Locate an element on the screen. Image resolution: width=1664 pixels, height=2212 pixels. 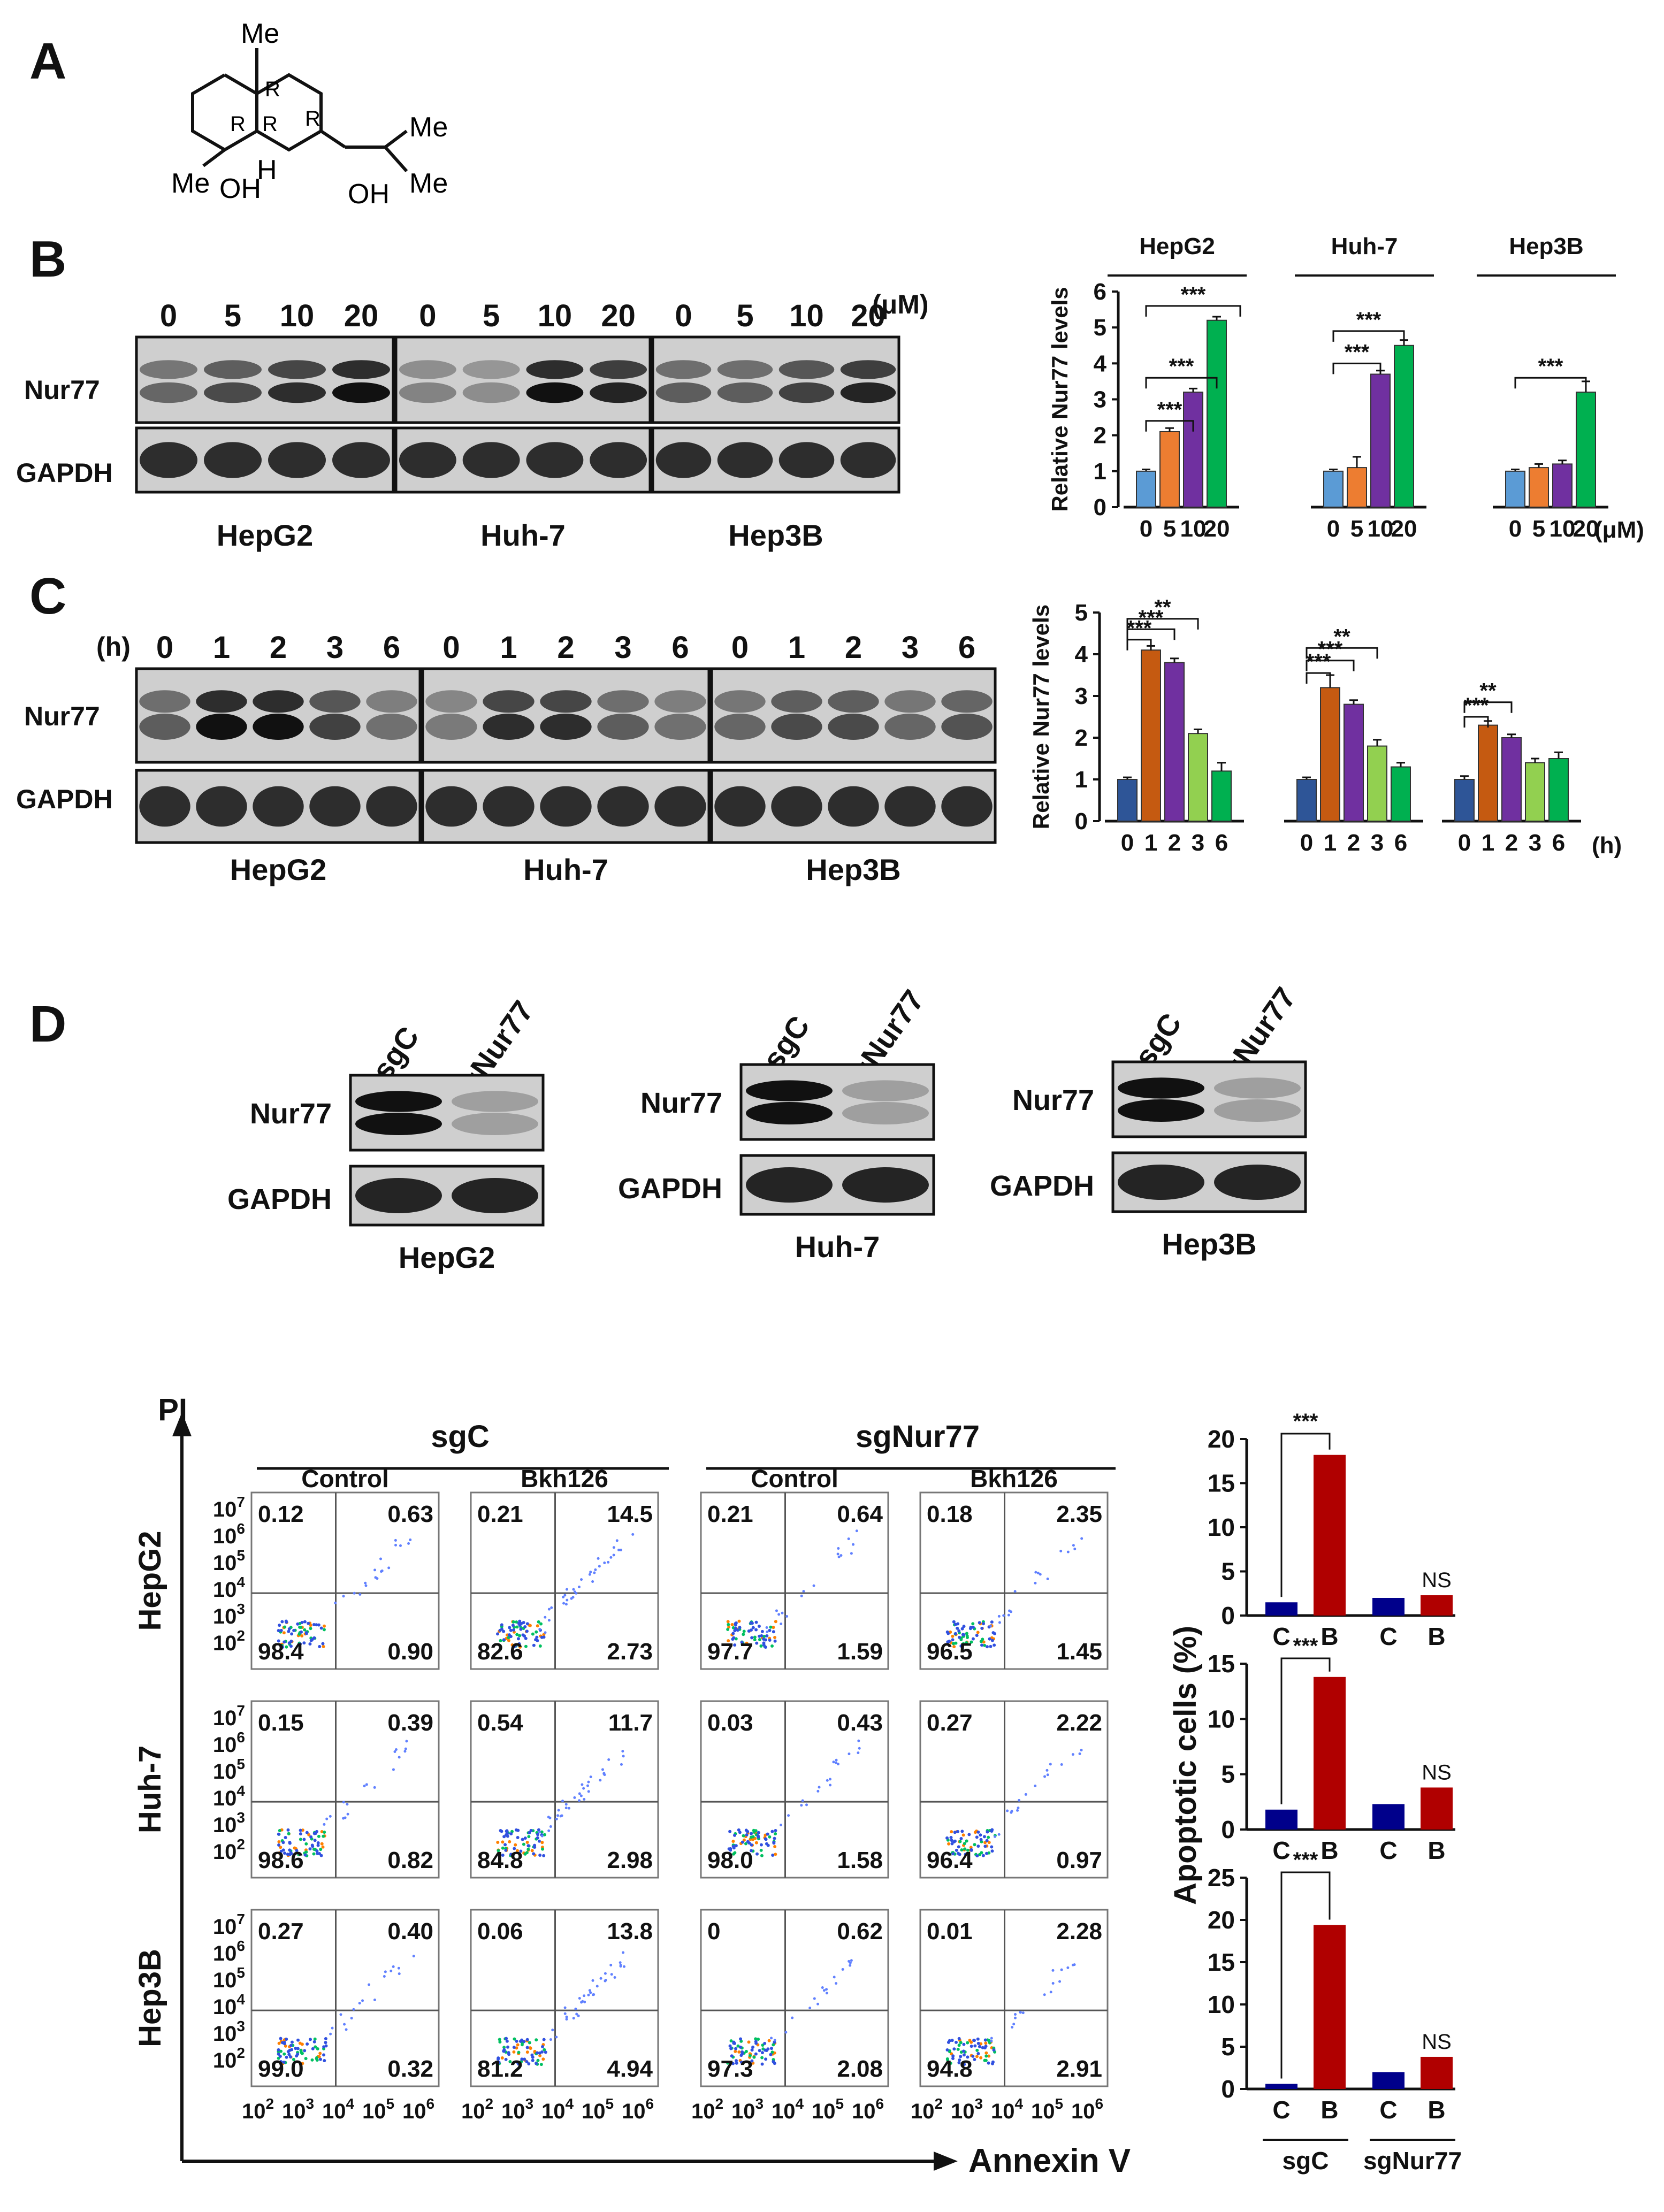
chart-c-sig-label: *** is located at coordinates (1476, 706).